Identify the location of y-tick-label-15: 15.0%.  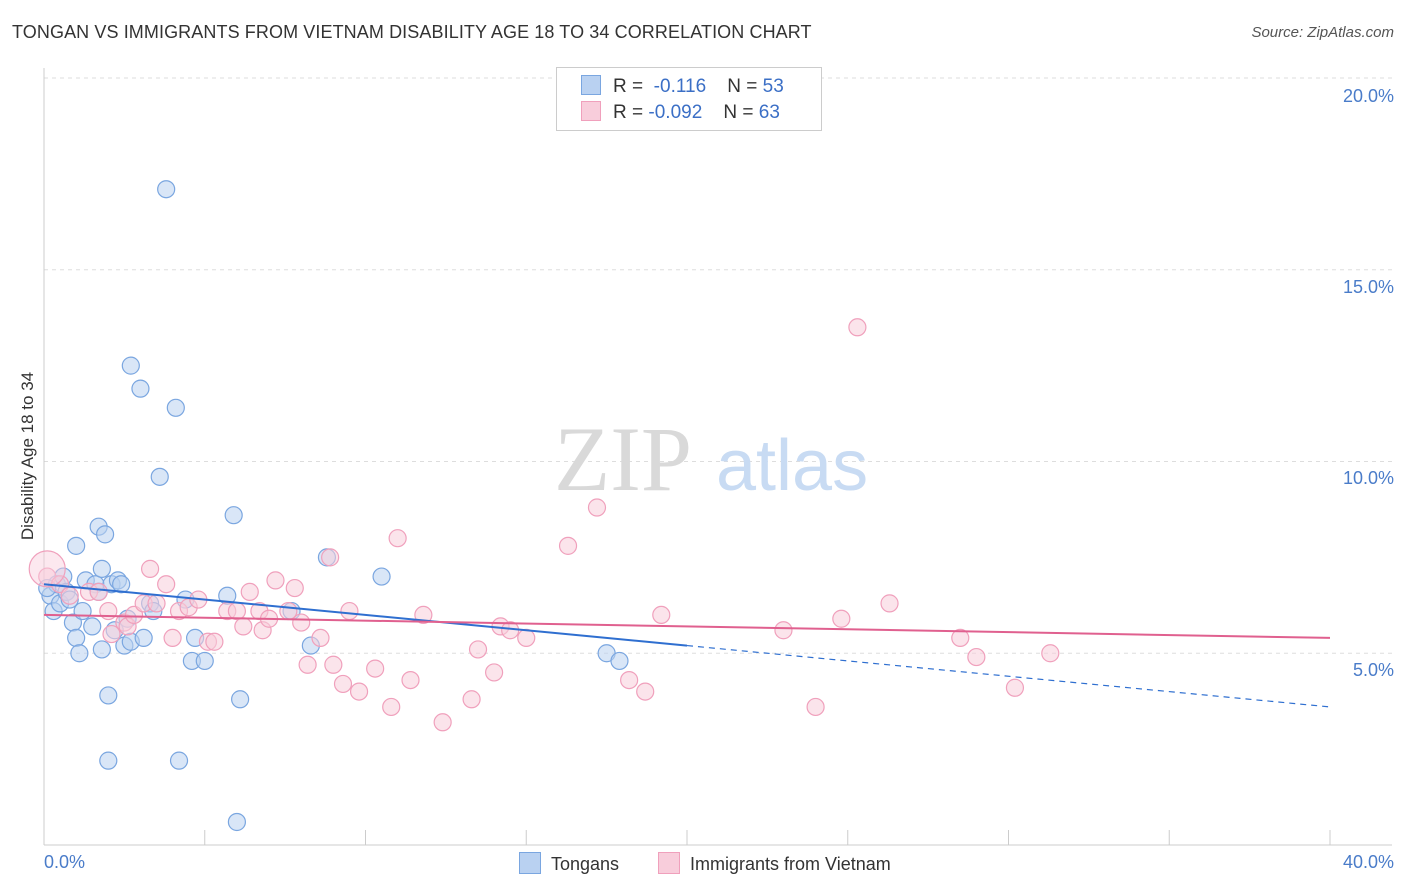
(1368, 287).